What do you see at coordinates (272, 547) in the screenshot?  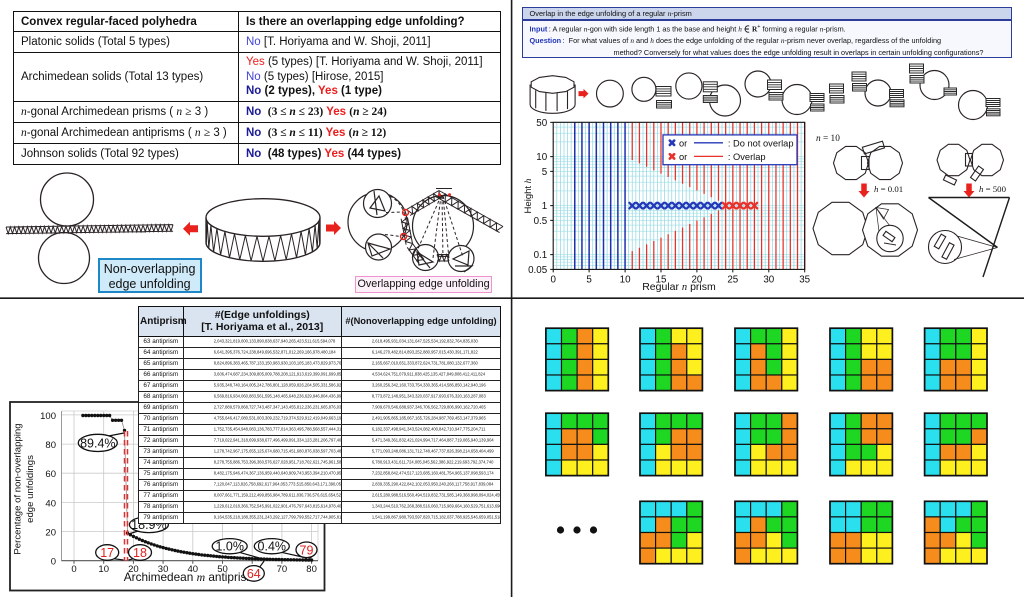 I see `svg-text: 0.4%` at bounding box center [272, 547].